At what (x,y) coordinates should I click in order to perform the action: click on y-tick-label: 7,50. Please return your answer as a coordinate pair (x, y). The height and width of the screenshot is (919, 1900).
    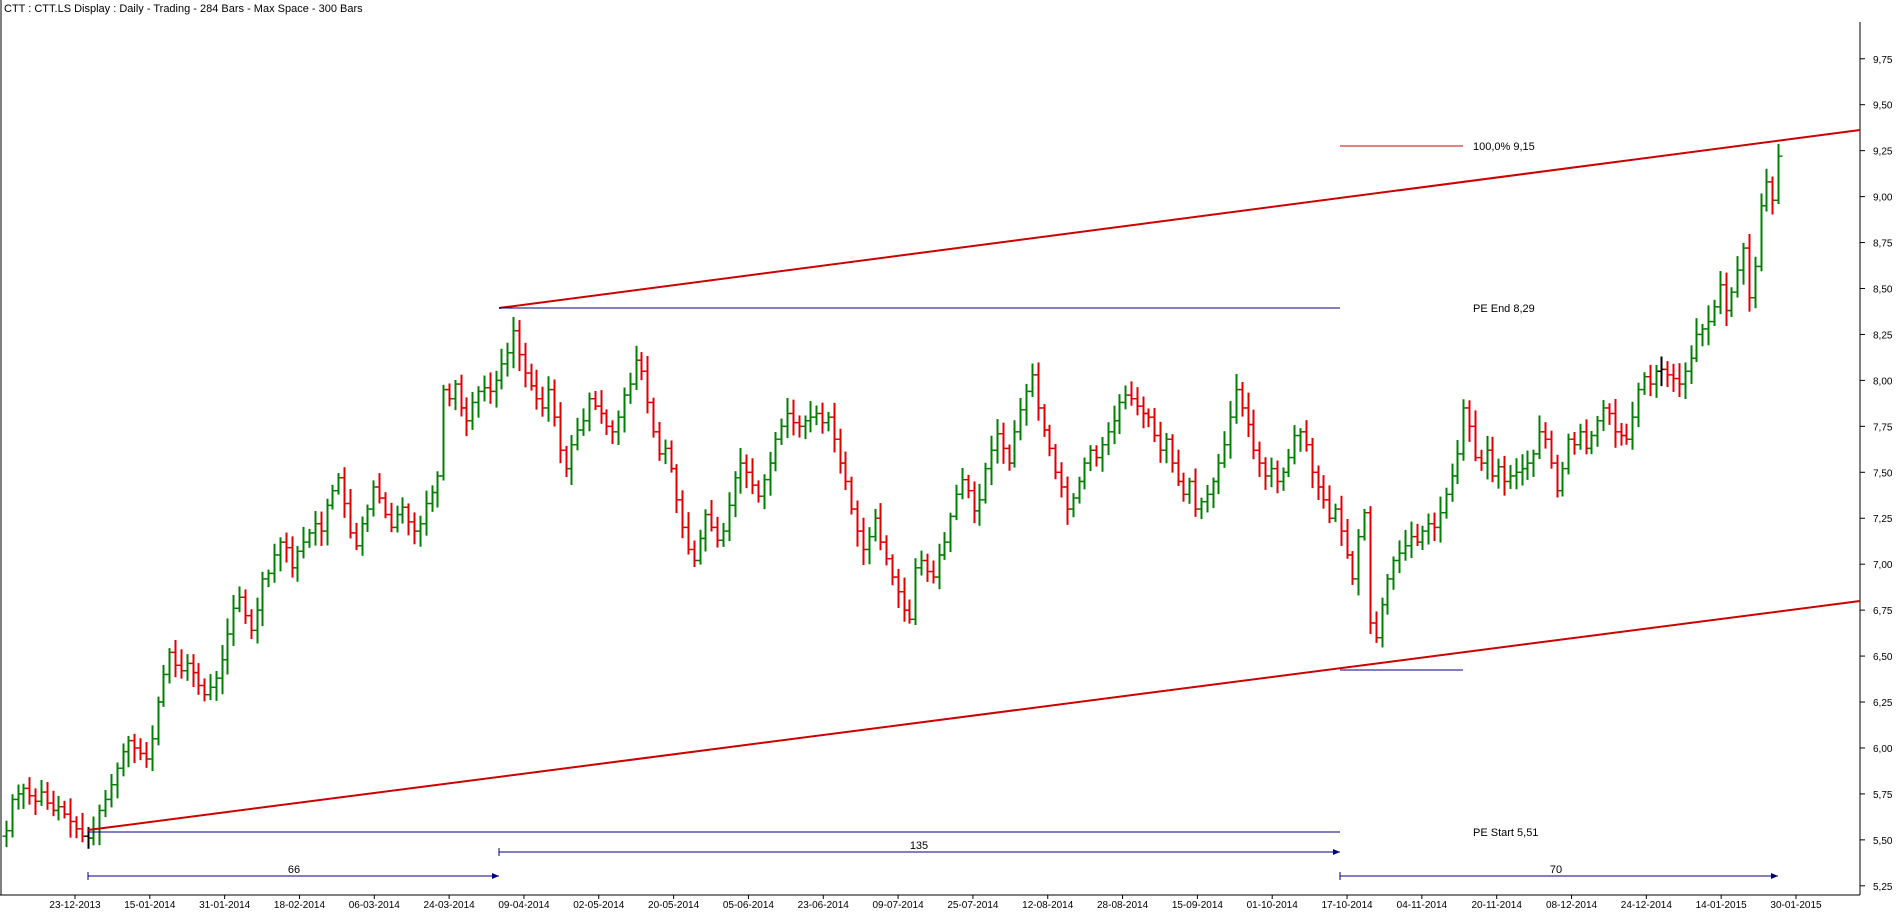
    Looking at the image, I should click on (1883, 473).